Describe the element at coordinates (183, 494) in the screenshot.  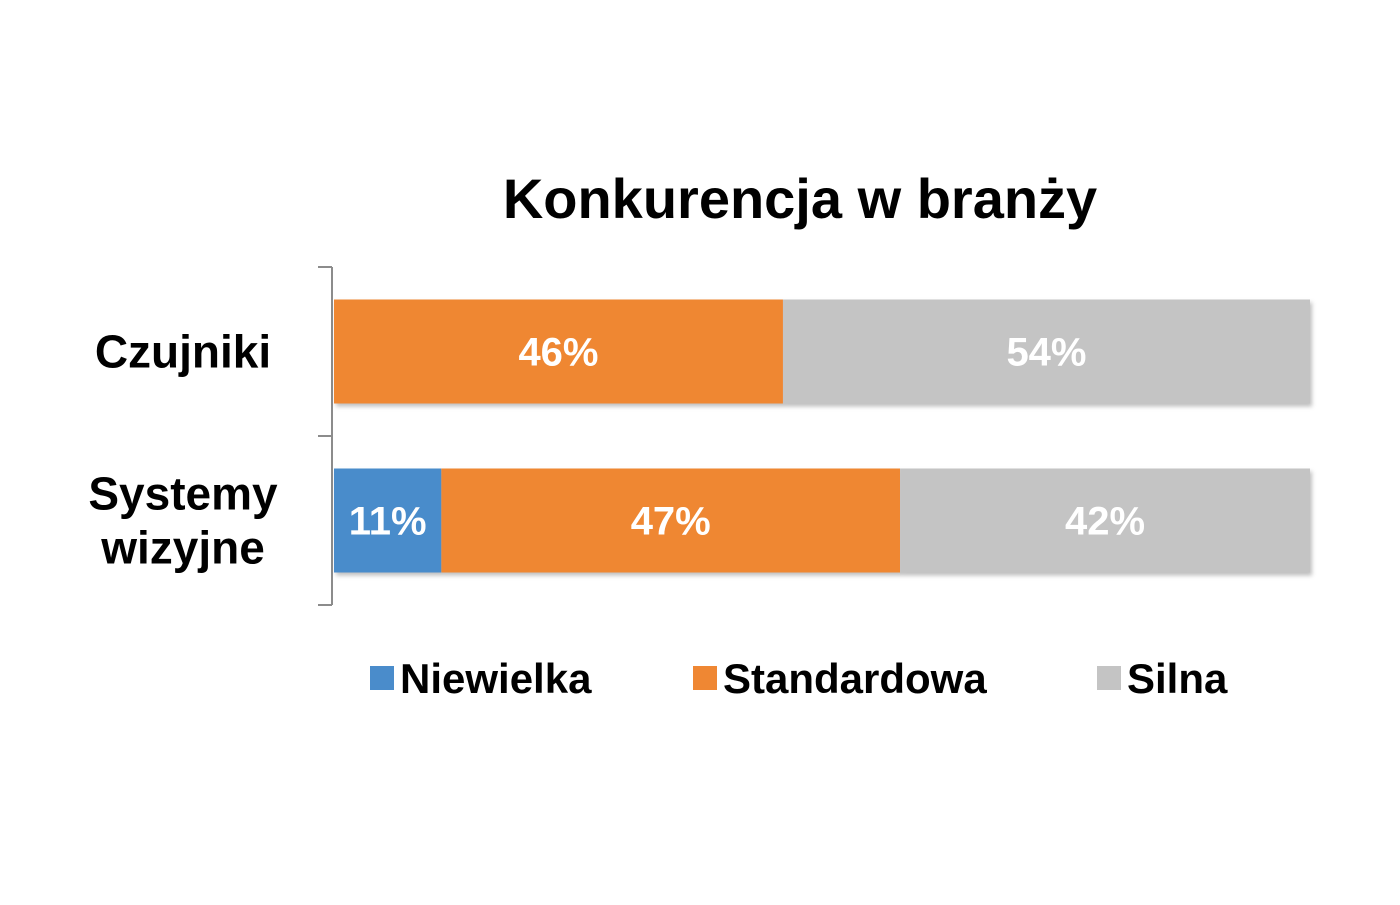
I see `category-label-systemy-wizyjne-line-1: Systemy` at that location.